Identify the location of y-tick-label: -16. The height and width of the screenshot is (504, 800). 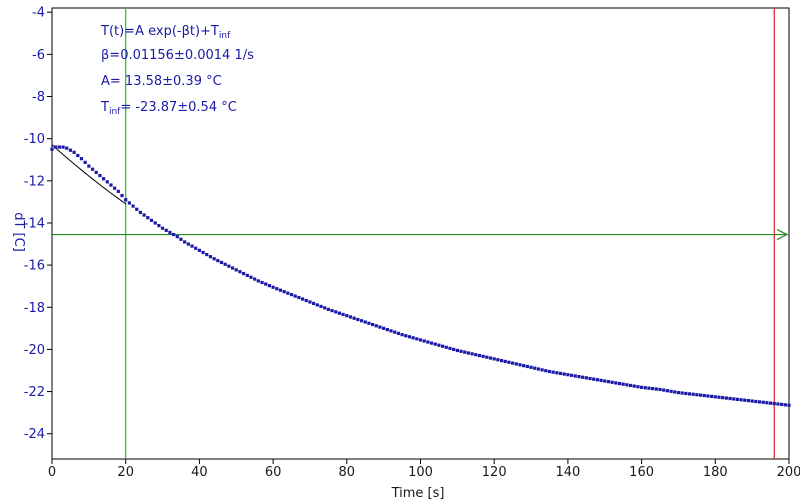
(34, 266).